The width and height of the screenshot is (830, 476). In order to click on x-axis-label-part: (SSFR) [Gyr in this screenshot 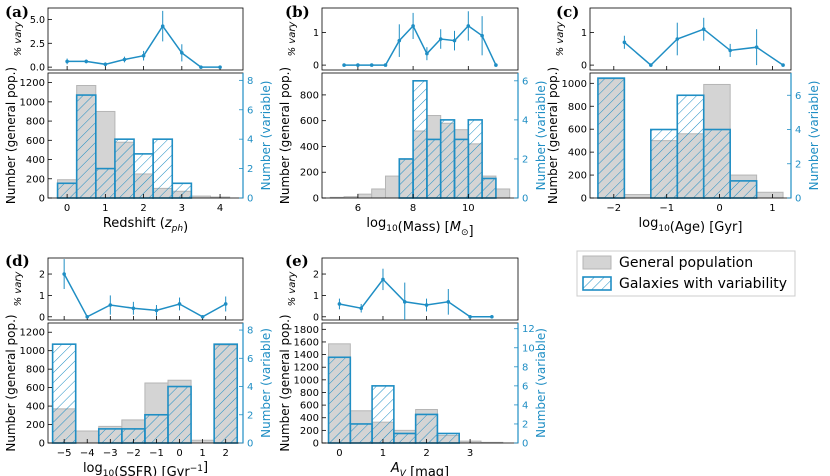, I will do `click(152, 470)`.